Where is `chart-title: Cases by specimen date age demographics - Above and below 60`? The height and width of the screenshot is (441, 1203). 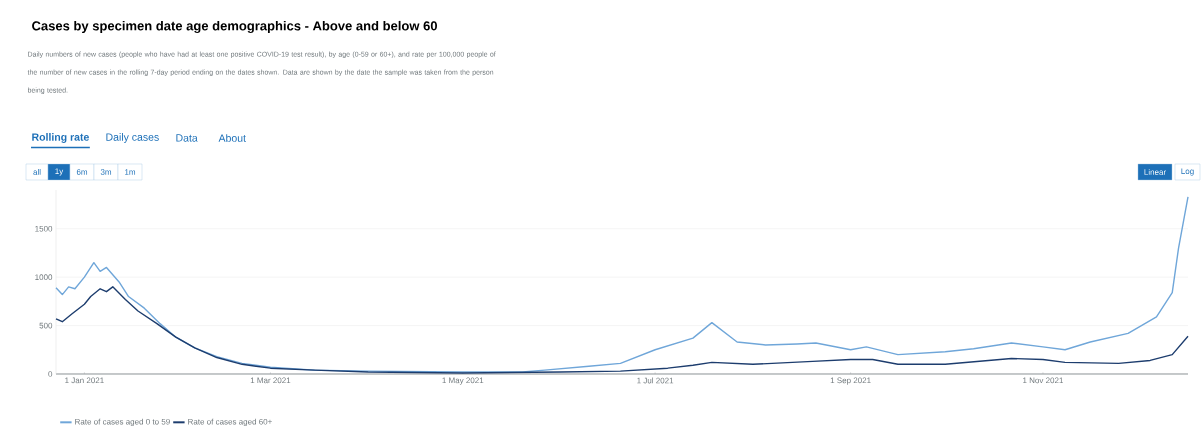
chart-title: Cases by specimen date age demographics - Above and below 60 is located at coordinates (235, 27).